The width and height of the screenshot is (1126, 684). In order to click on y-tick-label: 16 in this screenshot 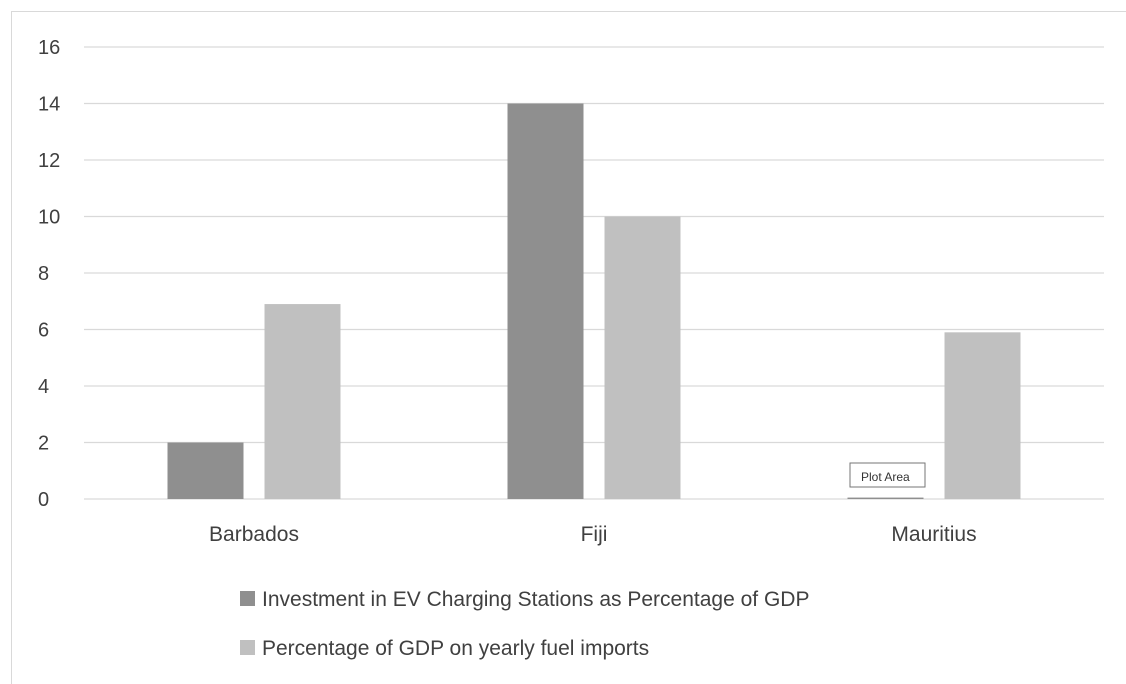, I will do `click(49, 48)`.